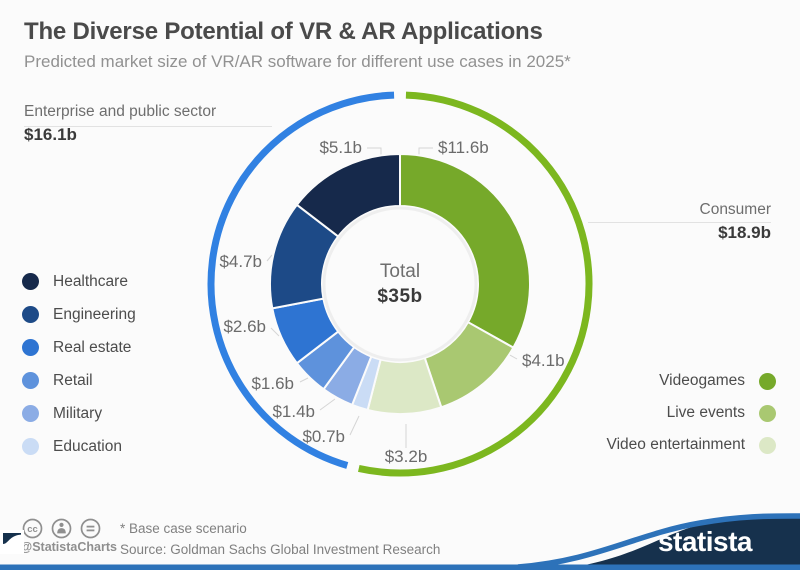 Image resolution: width=800 pixels, height=570 pixels. Describe the element at coordinates (767, 413) in the screenshot. I see `legend-dot-live-events` at that location.